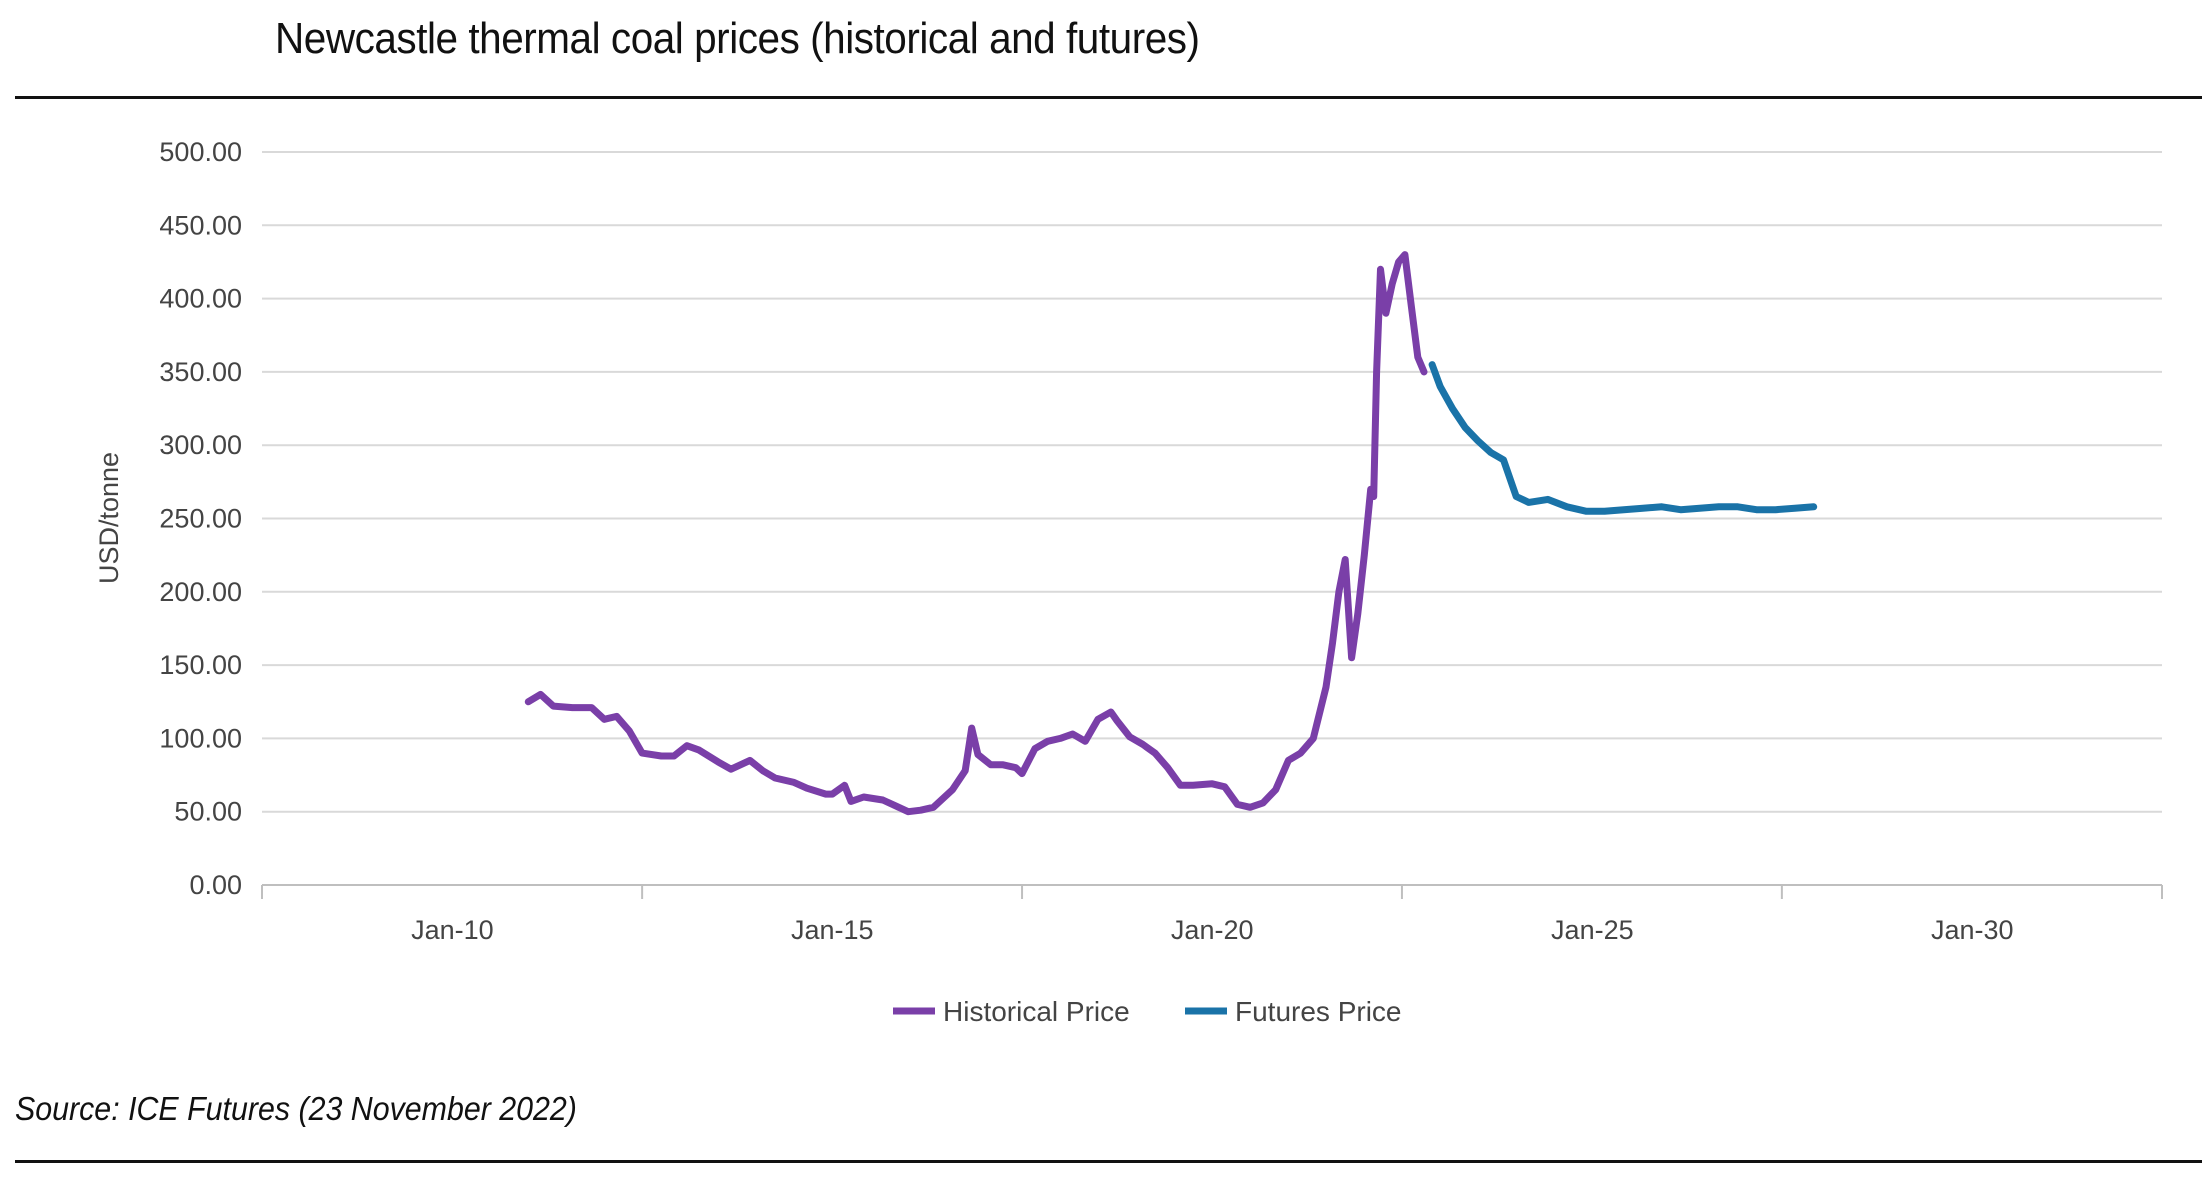 The image size is (2212, 1186). Describe the element at coordinates (1108, 97) in the screenshot. I see `top-rule` at that location.